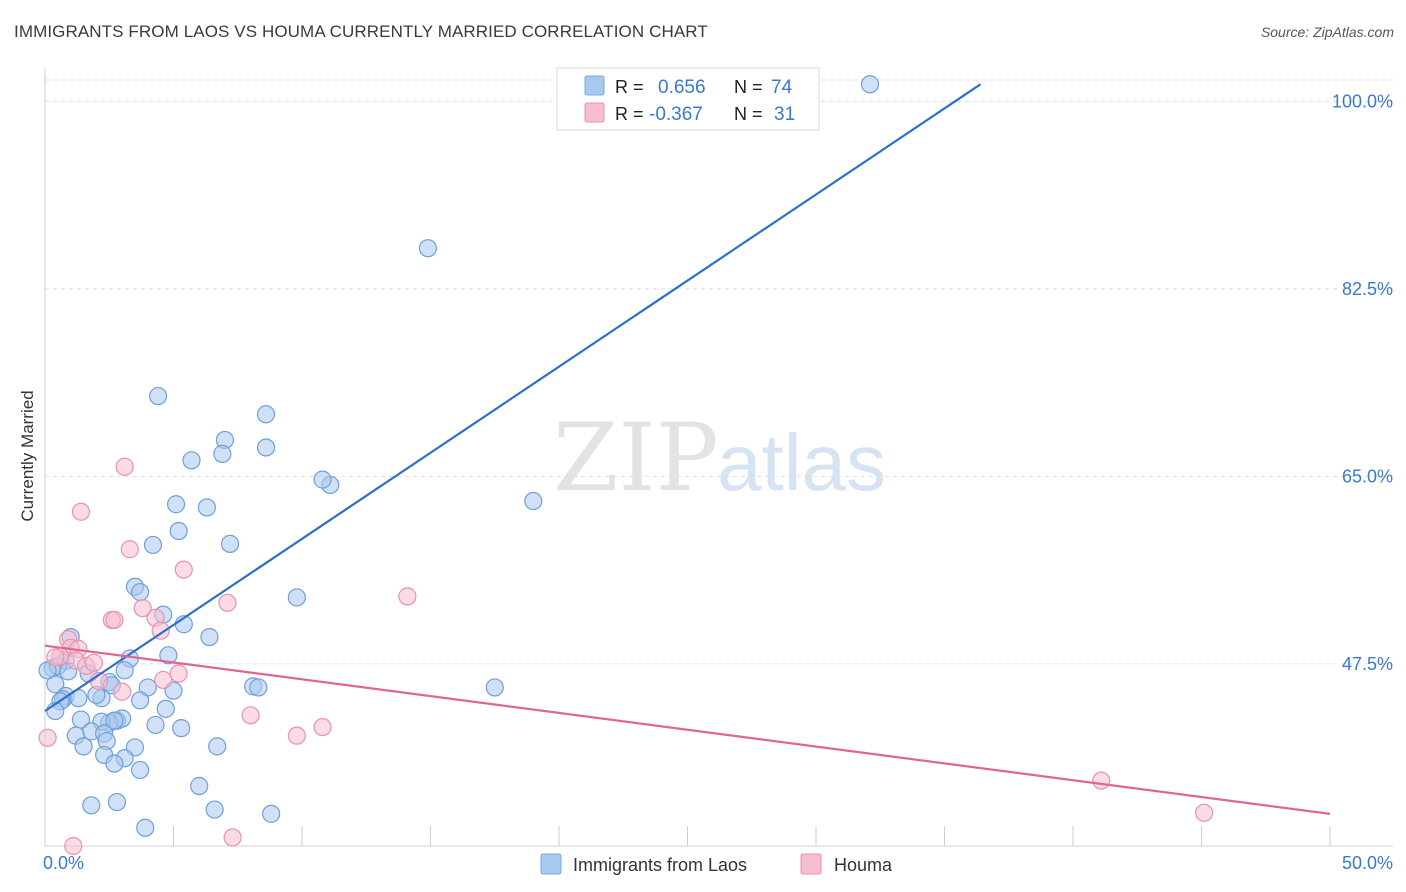 The height and width of the screenshot is (892, 1406). Describe the element at coordinates (1367, 476) in the screenshot. I see `y-tick-label-1: 65.0%` at that location.